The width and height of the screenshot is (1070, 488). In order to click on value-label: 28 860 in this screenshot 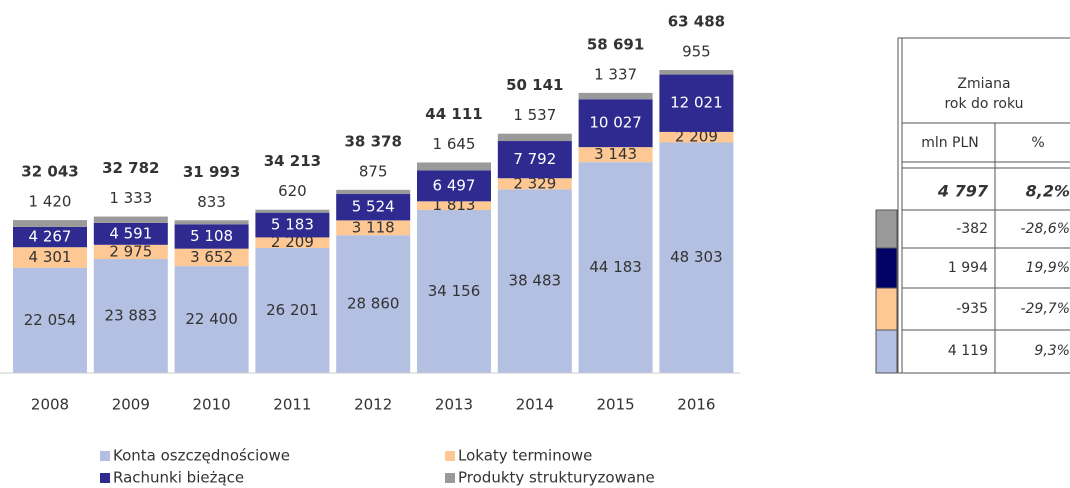, I will do `click(373, 304)`.